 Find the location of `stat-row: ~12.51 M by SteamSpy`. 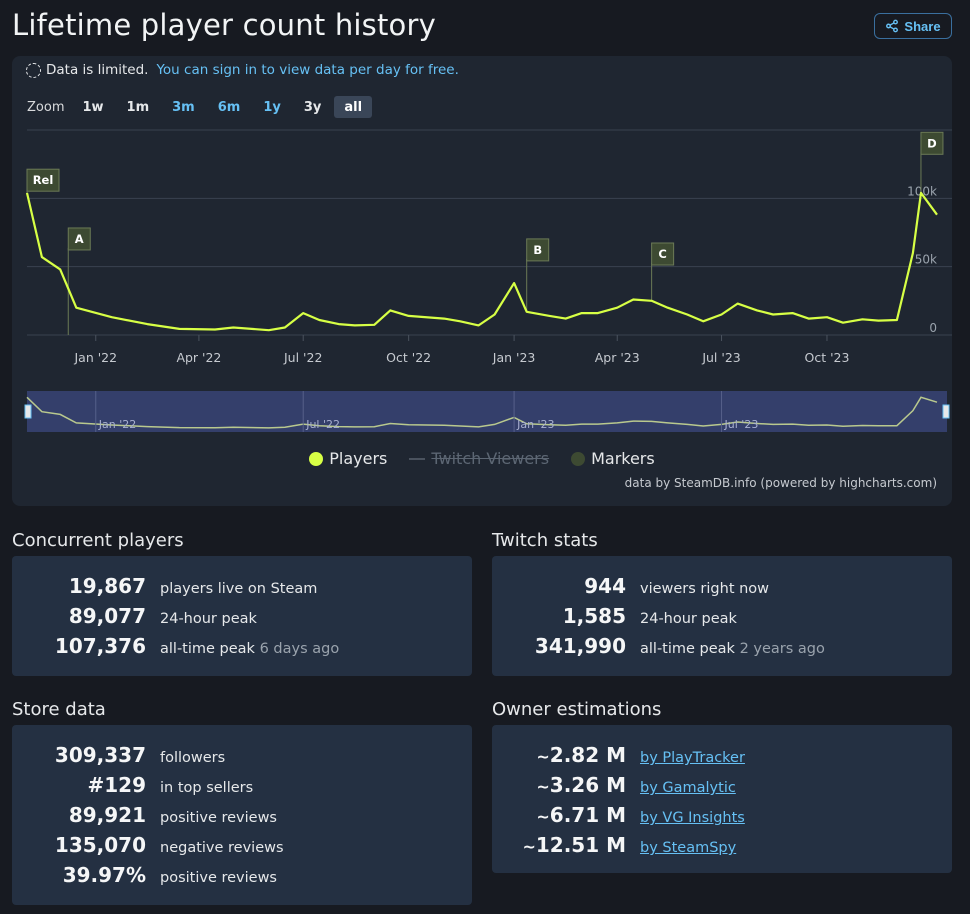

stat-row: ~12.51 M by SteamSpy is located at coordinates (722, 848).